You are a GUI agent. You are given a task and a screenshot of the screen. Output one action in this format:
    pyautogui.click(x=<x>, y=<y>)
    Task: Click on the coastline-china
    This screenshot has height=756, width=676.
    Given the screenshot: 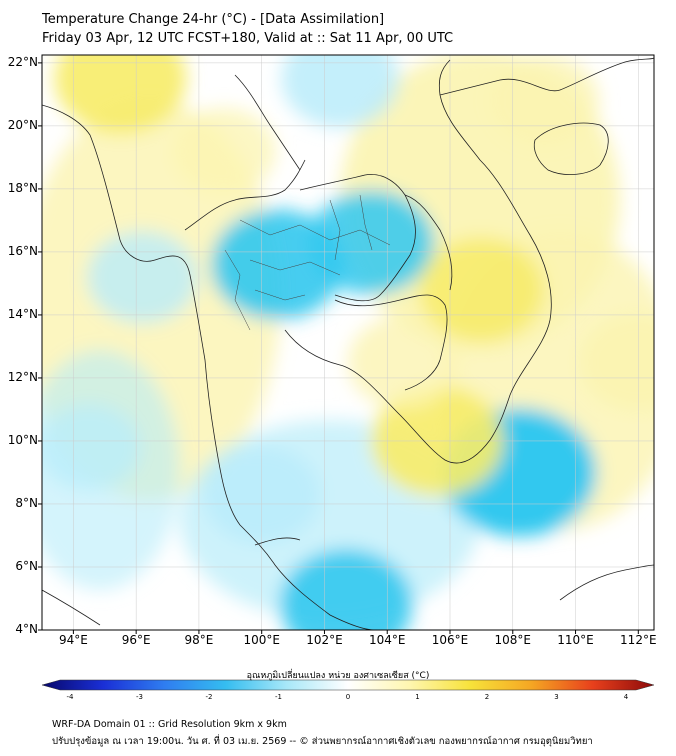 What is the action you would take?
    pyautogui.click(x=546, y=76)
    